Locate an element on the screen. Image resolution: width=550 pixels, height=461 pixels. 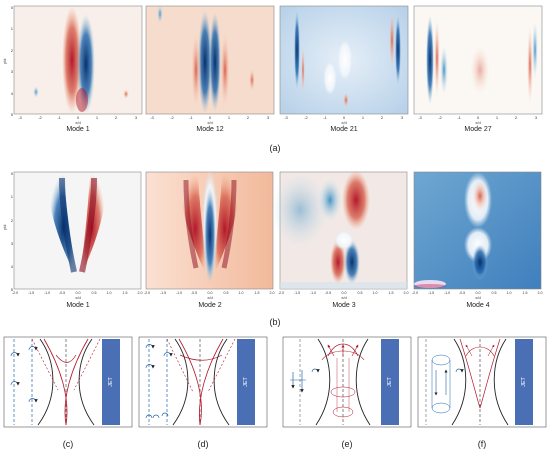
row-a-p2-xtick-3: 0 is located at coordinates (210, 117).